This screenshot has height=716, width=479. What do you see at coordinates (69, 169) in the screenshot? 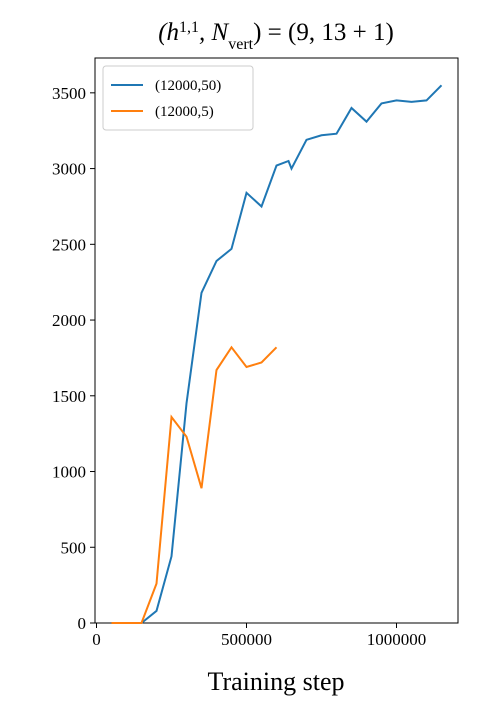
I see `y-tick-label: 3000` at bounding box center [69, 169].